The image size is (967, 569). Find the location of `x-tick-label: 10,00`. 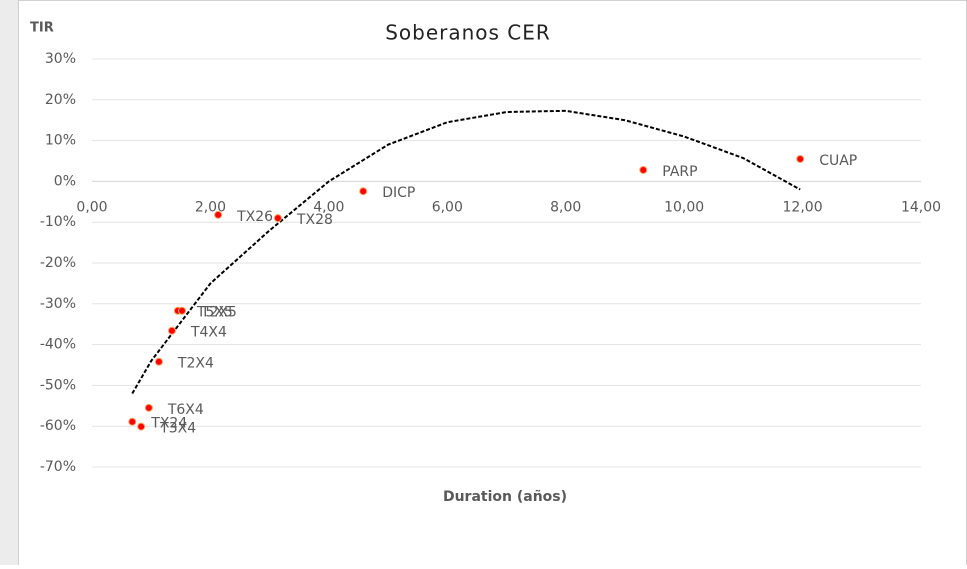

x-tick-label: 10,00 is located at coordinates (684, 207).